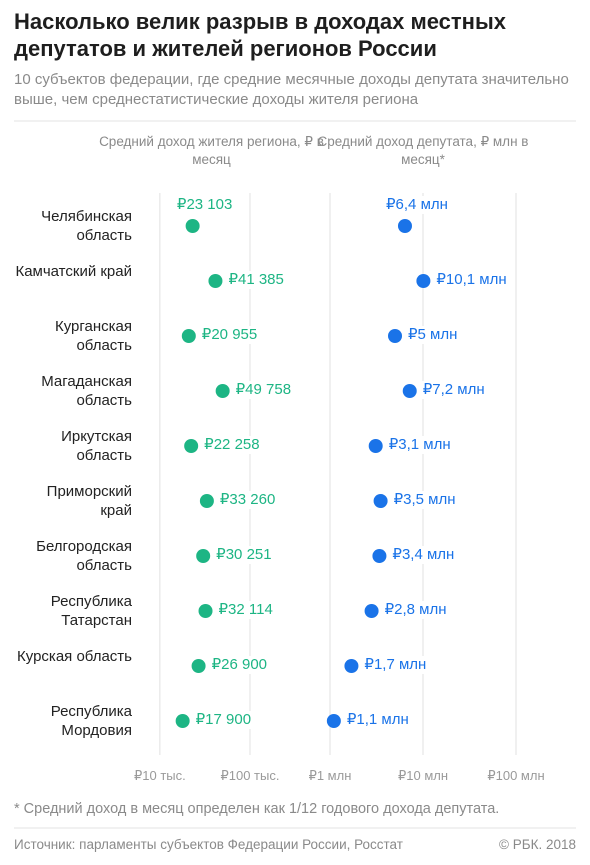 This screenshot has width=590, height=865. What do you see at coordinates (229, 335) in the screenshot?
I see `value-label: ₽20 955` at bounding box center [229, 335].